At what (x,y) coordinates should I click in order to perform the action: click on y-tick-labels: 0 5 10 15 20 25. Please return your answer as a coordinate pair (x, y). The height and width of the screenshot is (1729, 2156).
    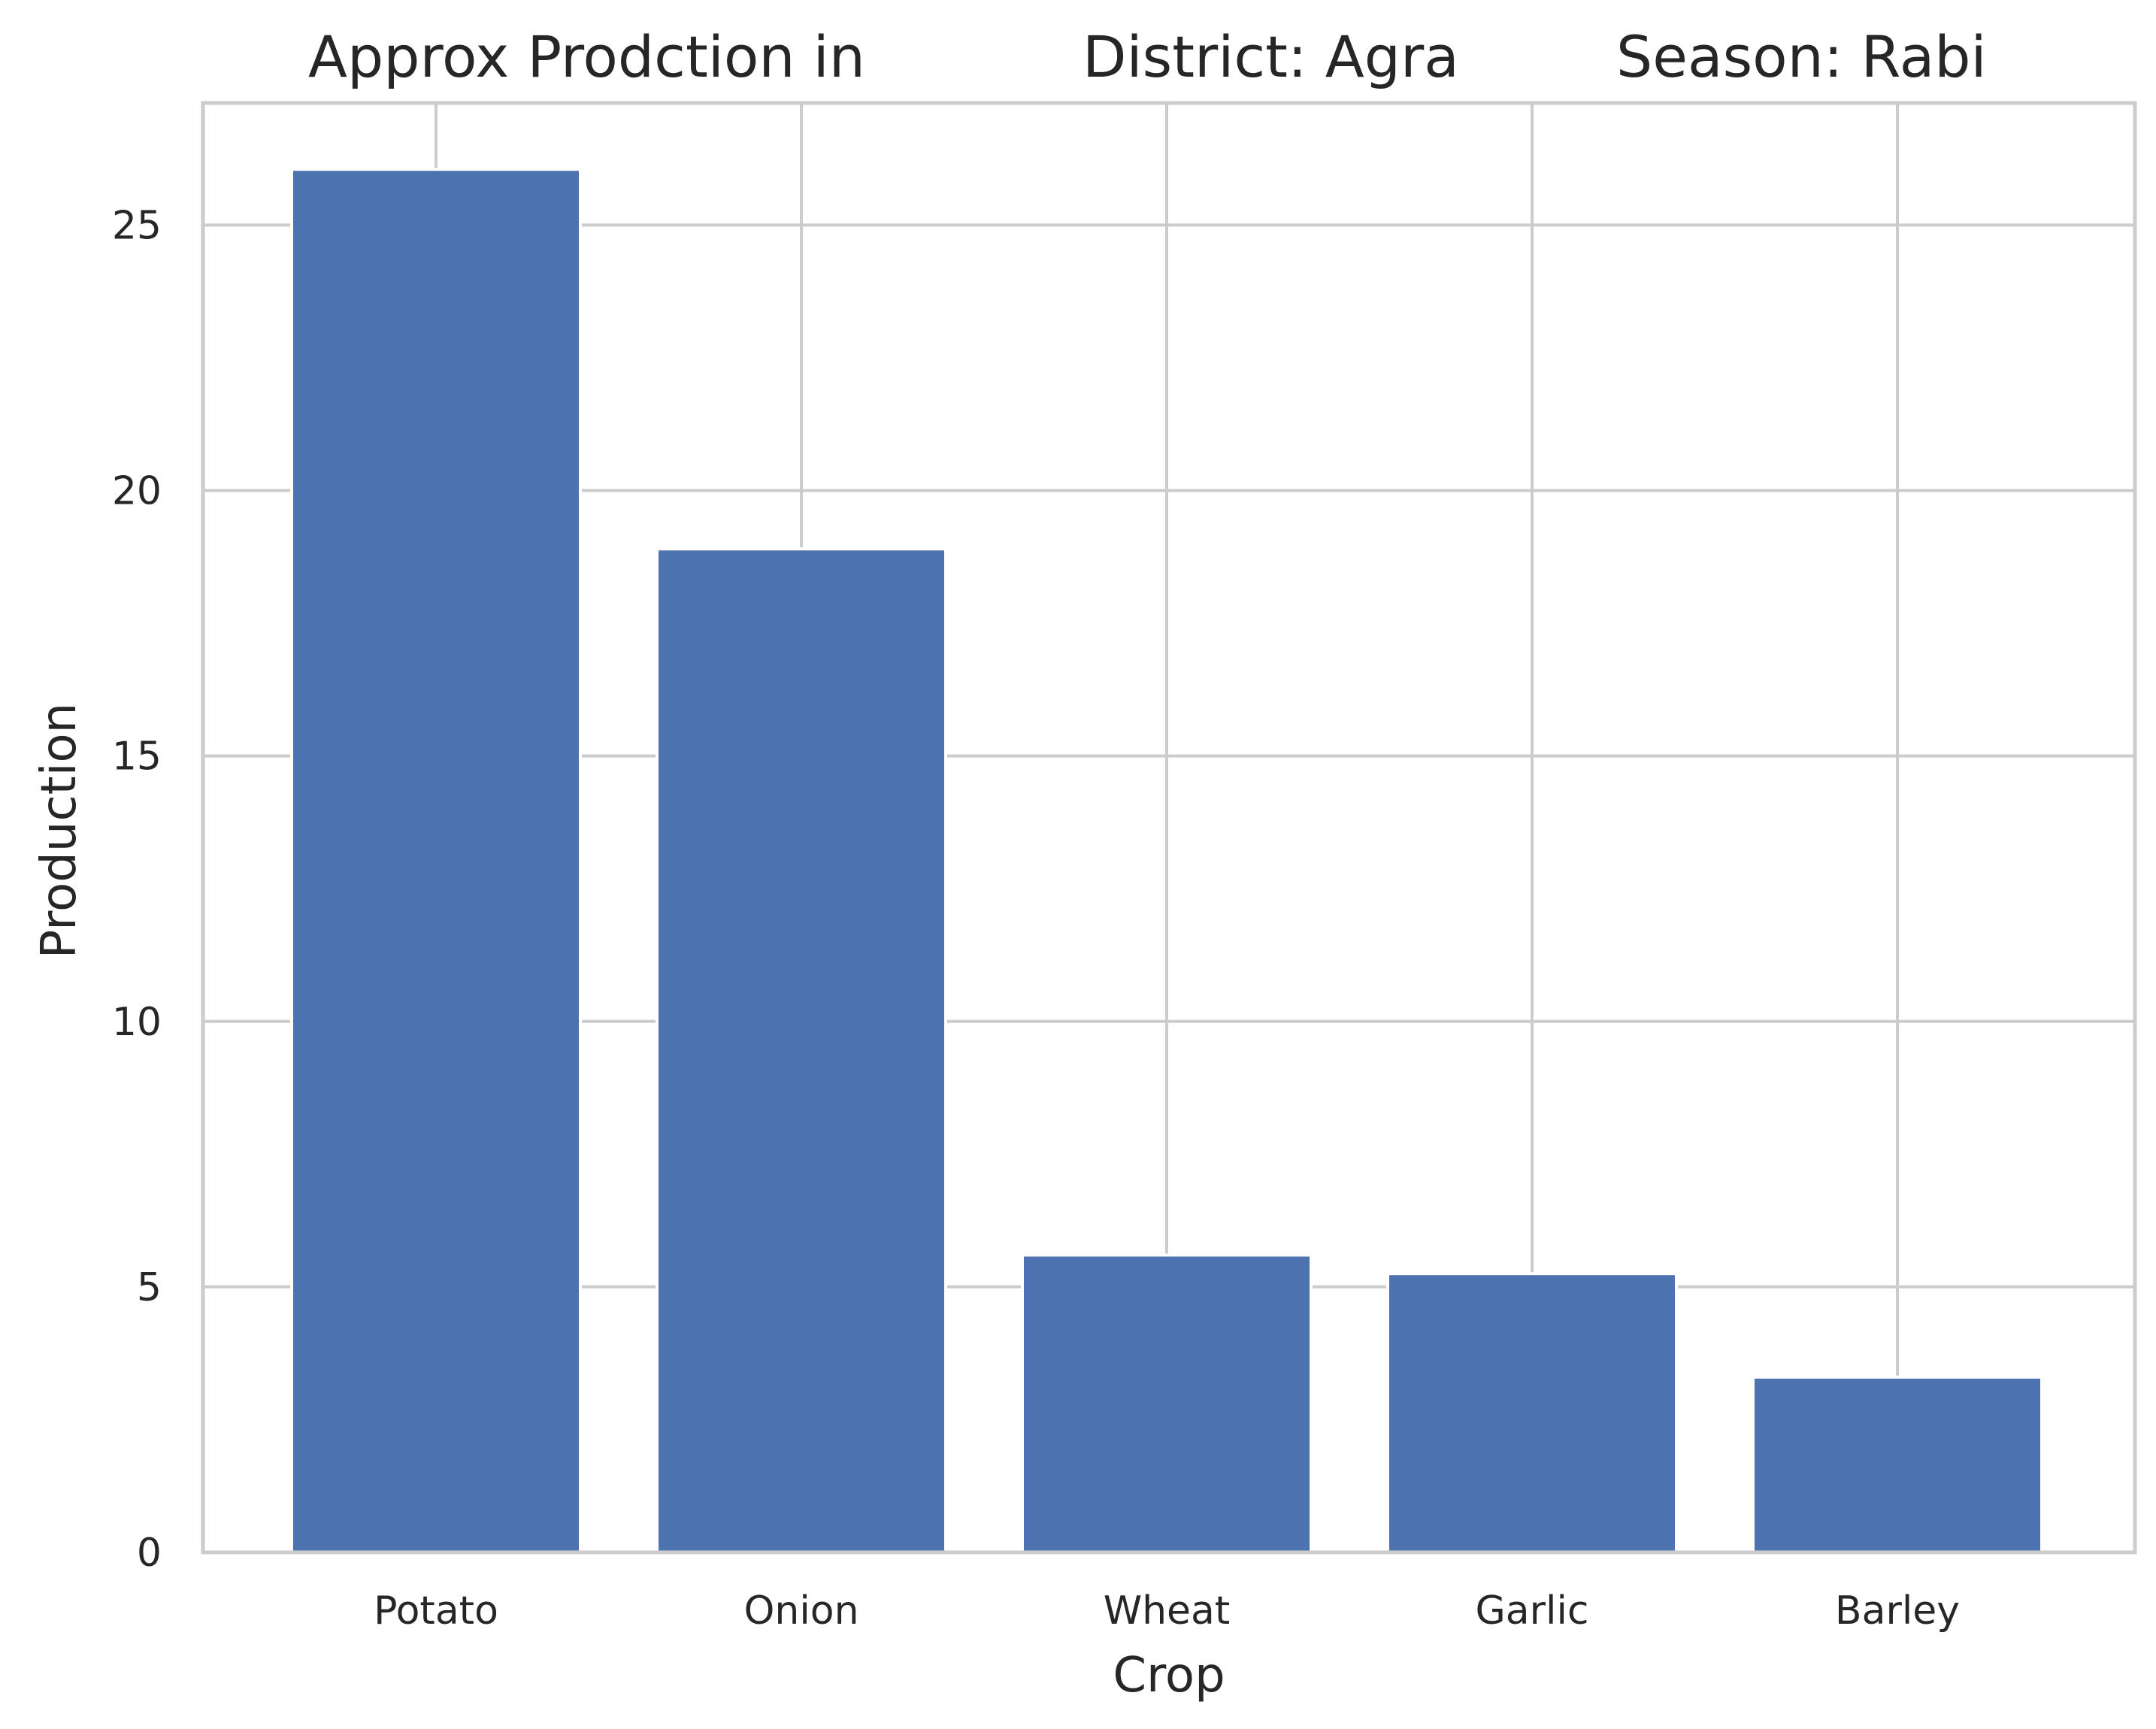
    Looking at the image, I should click on (137, 889).